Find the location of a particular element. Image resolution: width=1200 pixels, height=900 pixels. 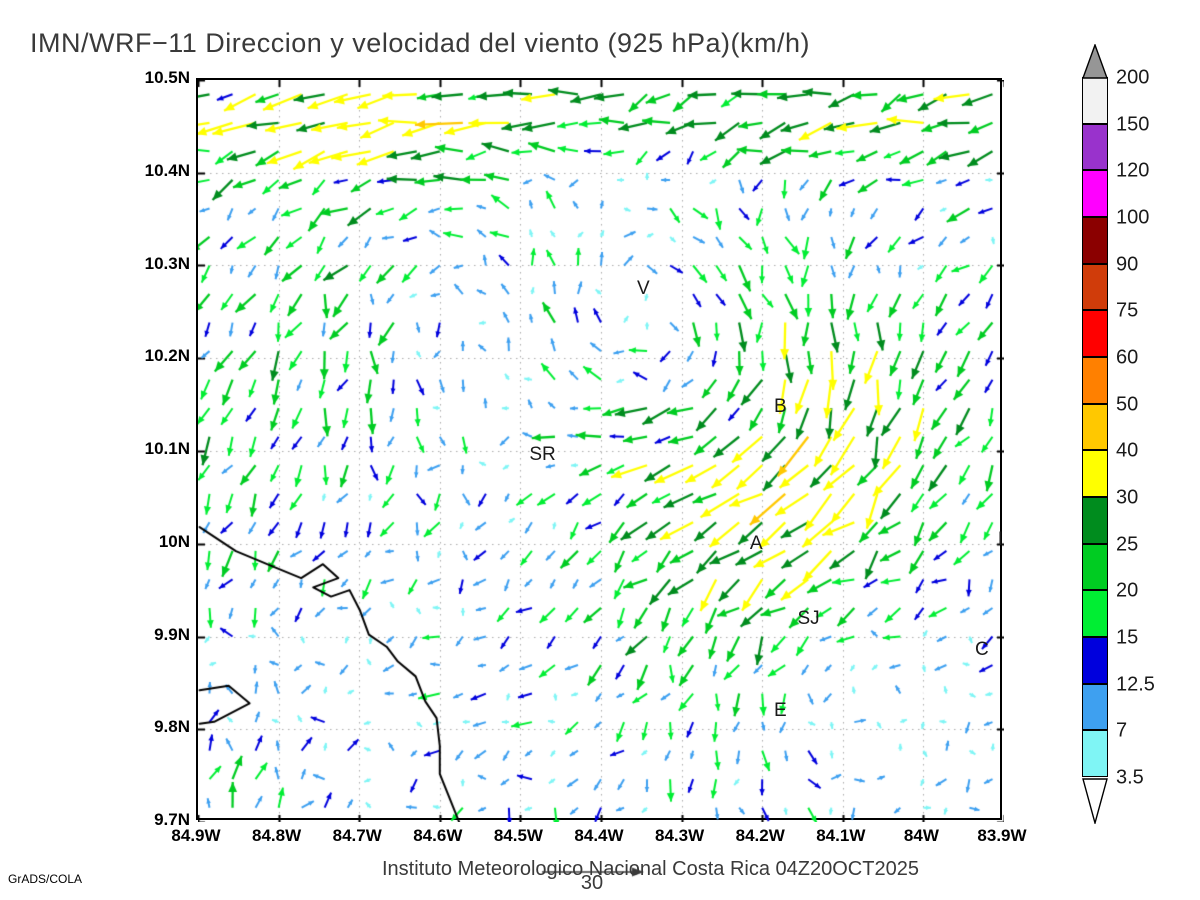

station-label-v: V is located at coordinates (643, 289).